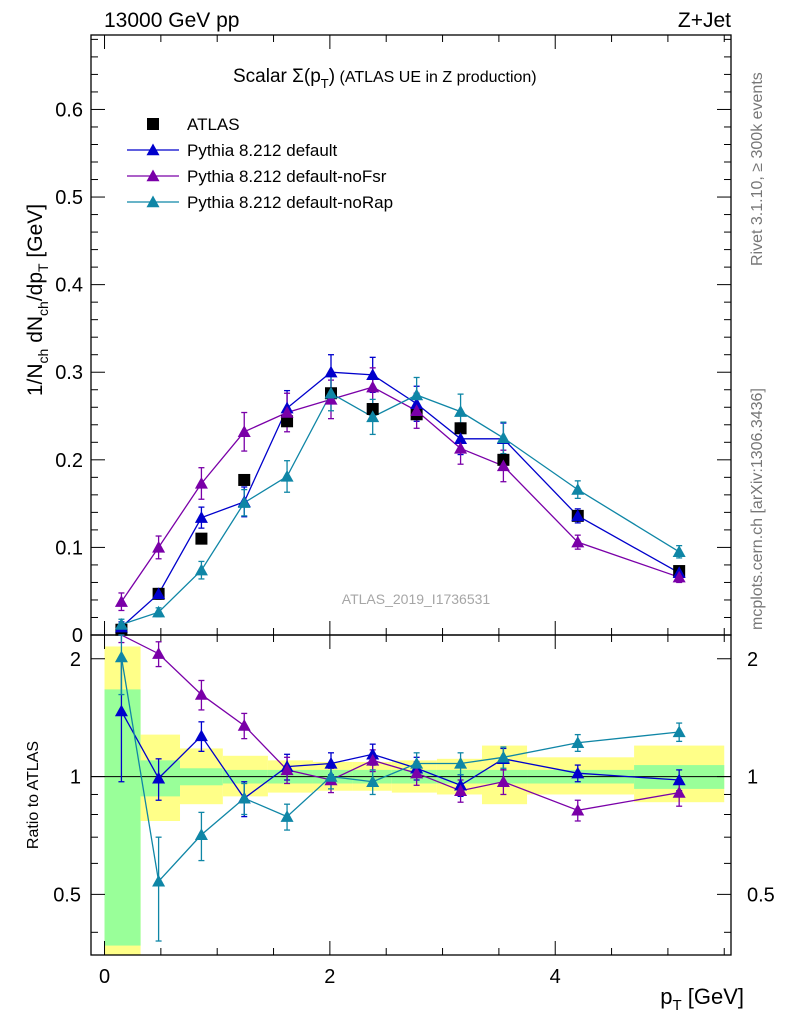 Image resolution: width=786 pixels, height=1024 pixels. Describe the element at coordinates (329, 977) in the screenshot. I see `x-tick-label: 2` at that location.